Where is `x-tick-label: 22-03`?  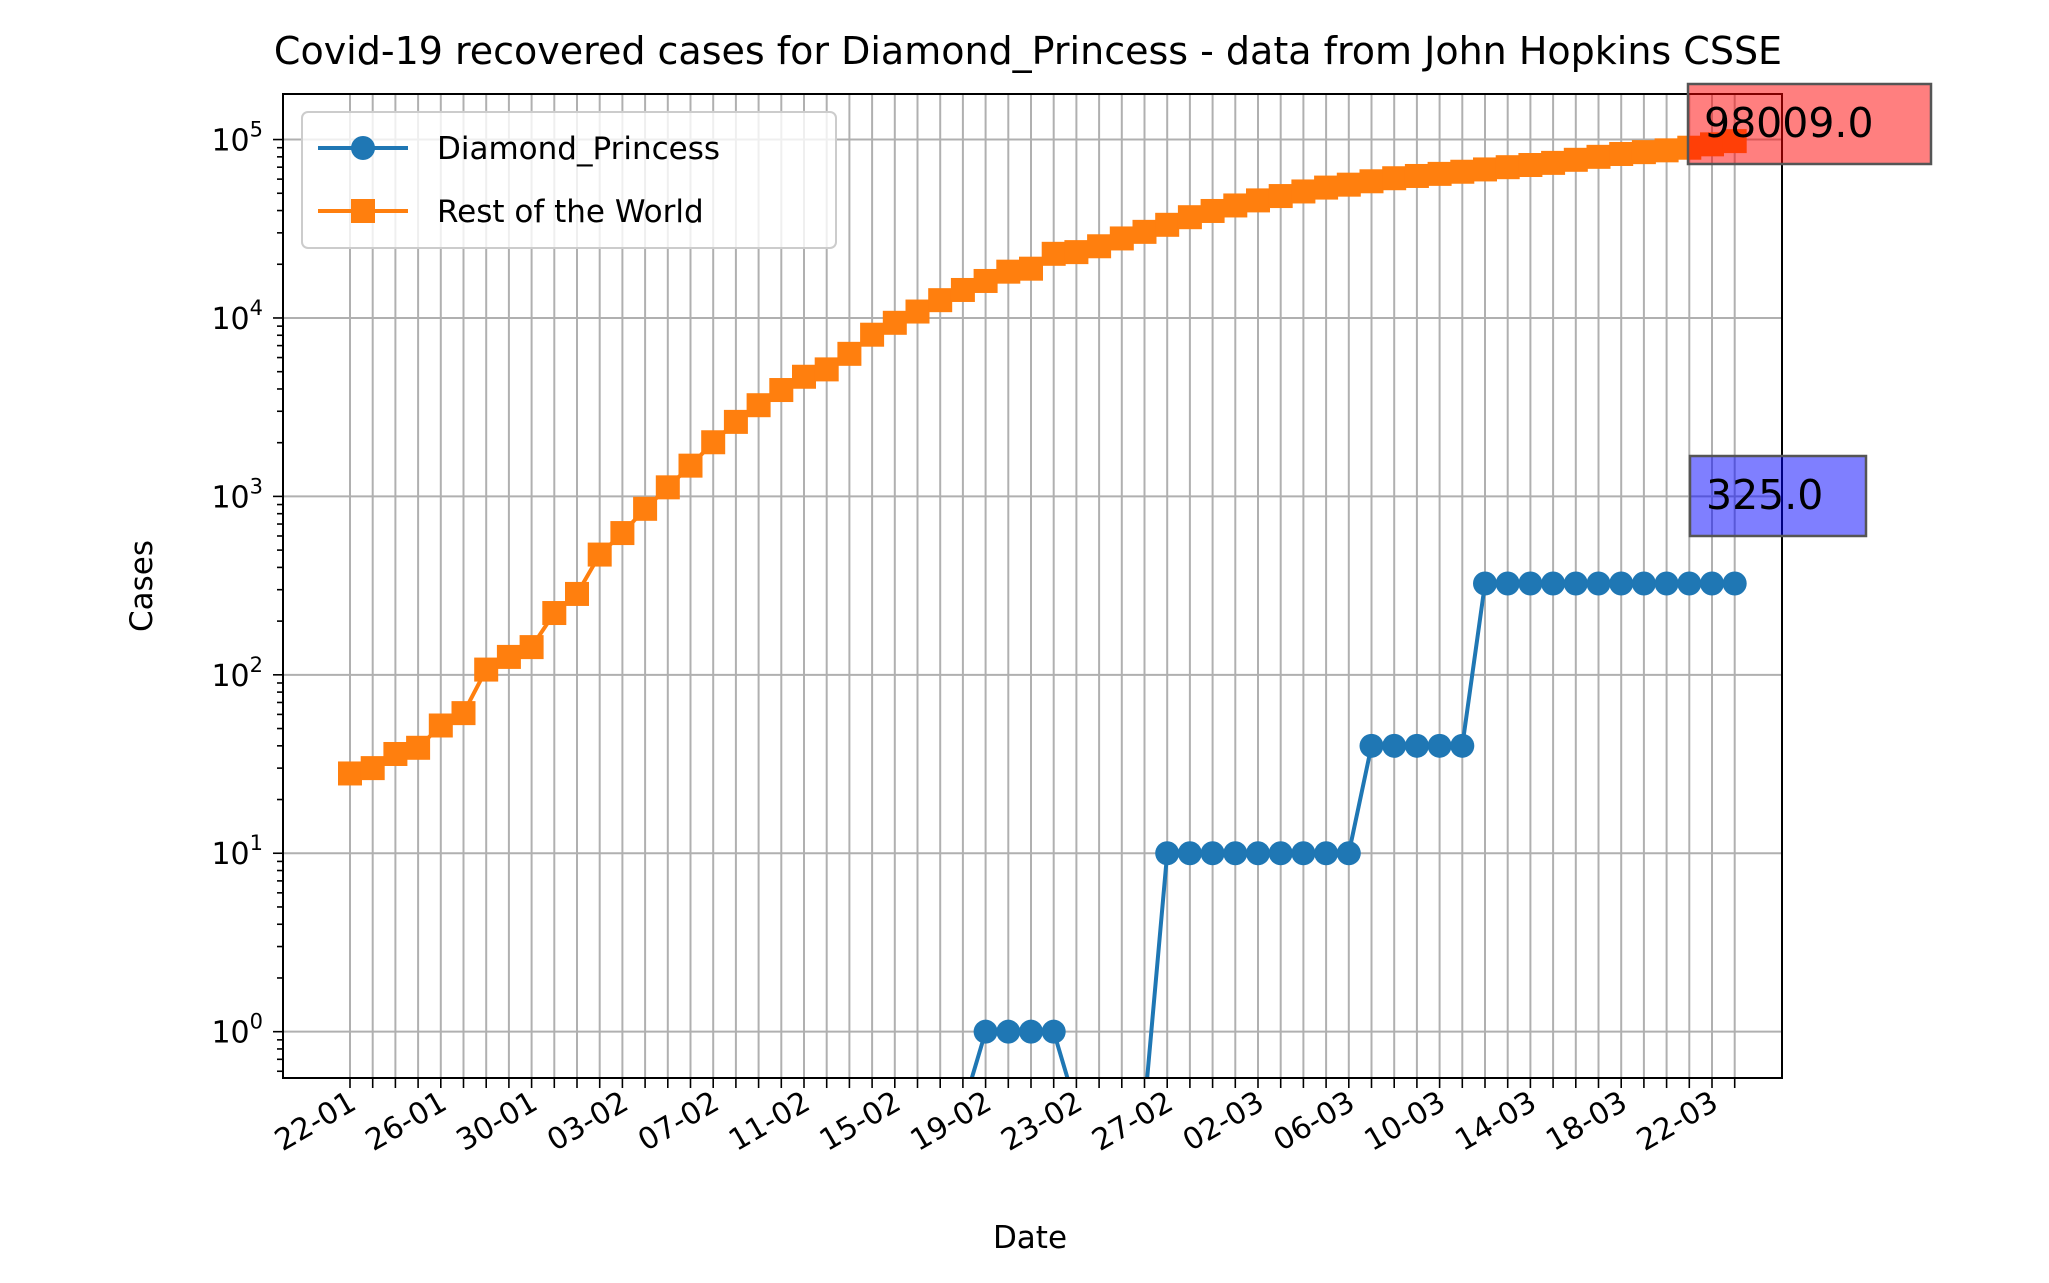
x-tick-label: 22-03 is located at coordinates (1677, 1122).